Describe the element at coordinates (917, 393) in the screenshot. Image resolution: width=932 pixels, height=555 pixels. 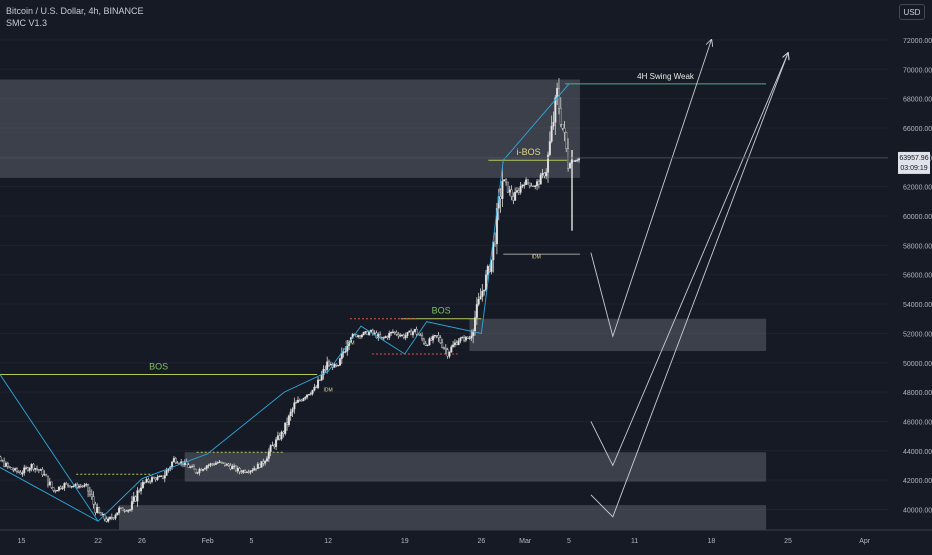
I see `y-tick-label: 48000.00` at that location.